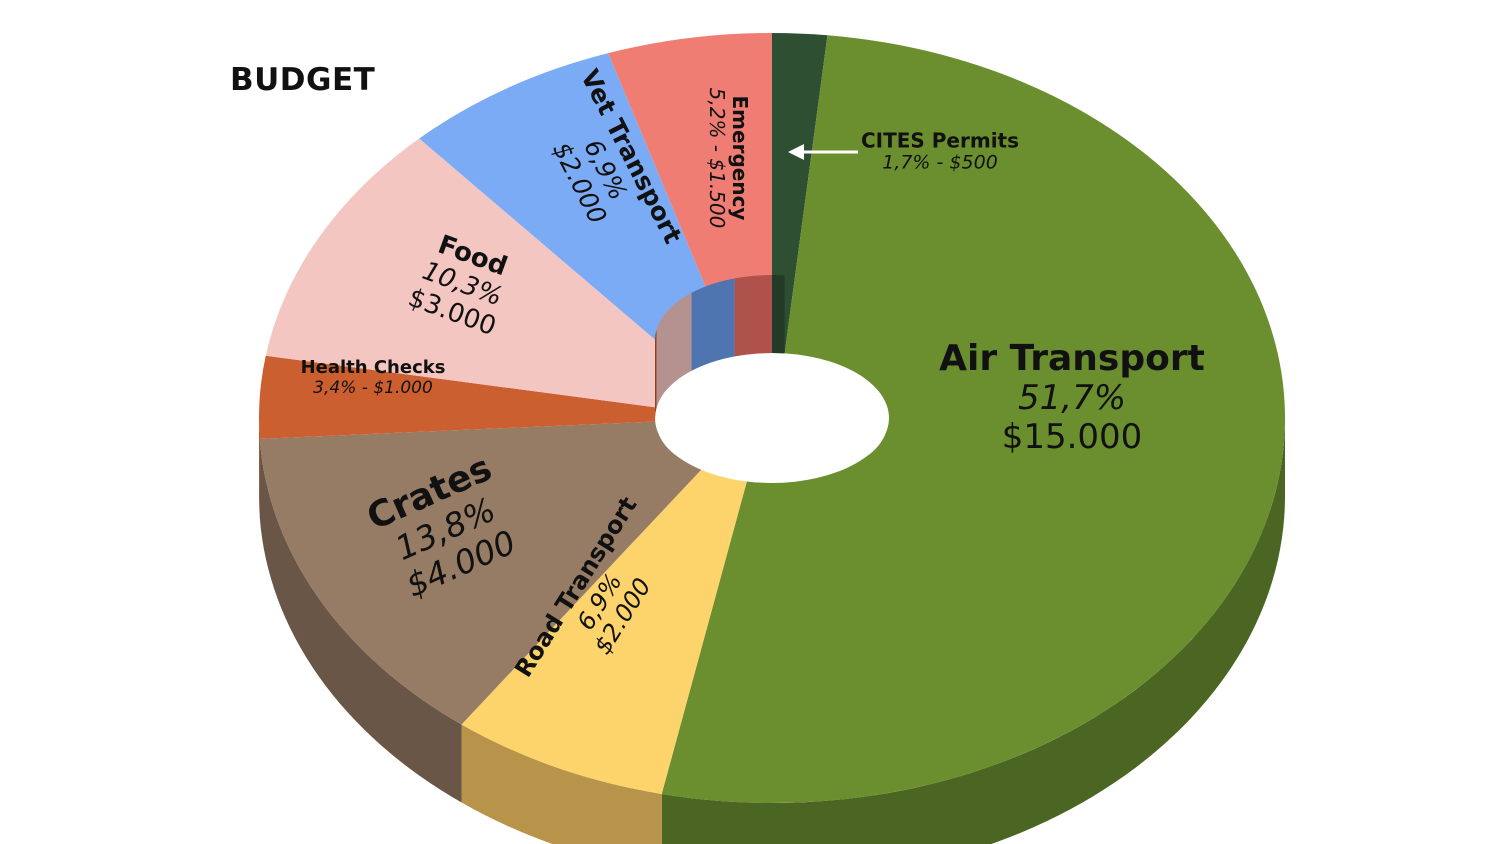 Image resolution: width=1500 pixels, height=844 pixels. Describe the element at coordinates (259, 467) in the screenshot. I see `wall-health-checks` at that location.